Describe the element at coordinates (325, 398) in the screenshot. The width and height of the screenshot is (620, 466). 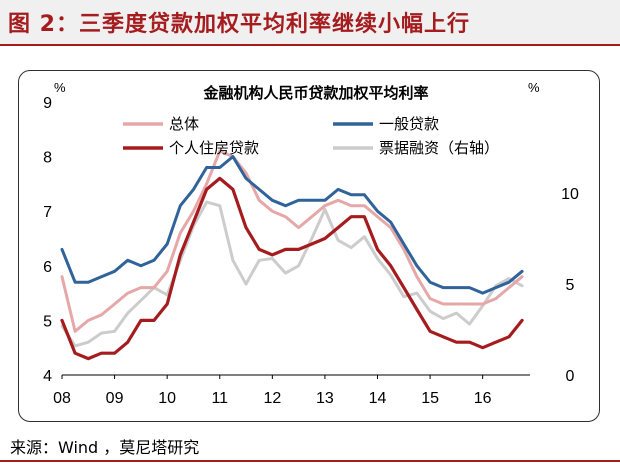
I see `x-tick-label: 13` at that location.